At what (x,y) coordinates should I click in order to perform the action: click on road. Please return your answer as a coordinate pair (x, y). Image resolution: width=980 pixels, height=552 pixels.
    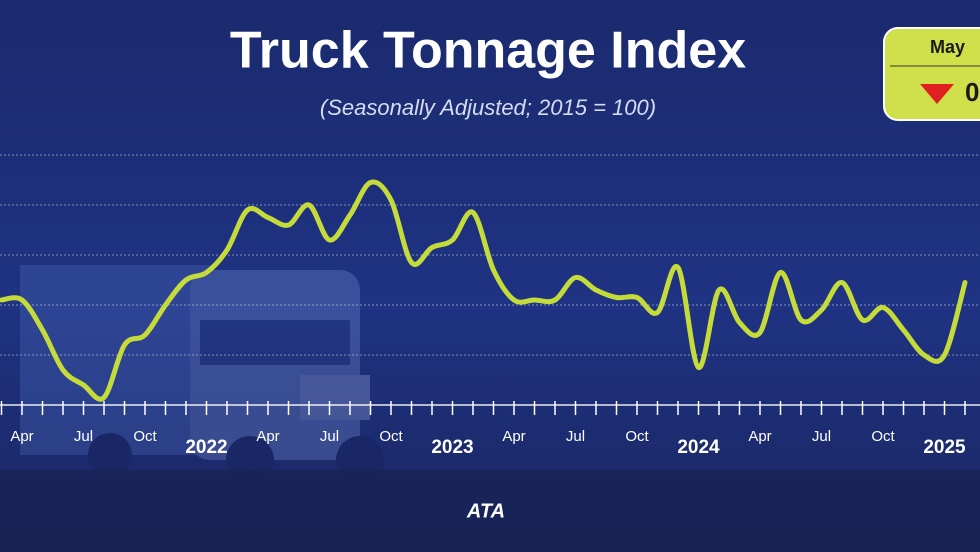
    Looking at the image, I should click on (490, 511).